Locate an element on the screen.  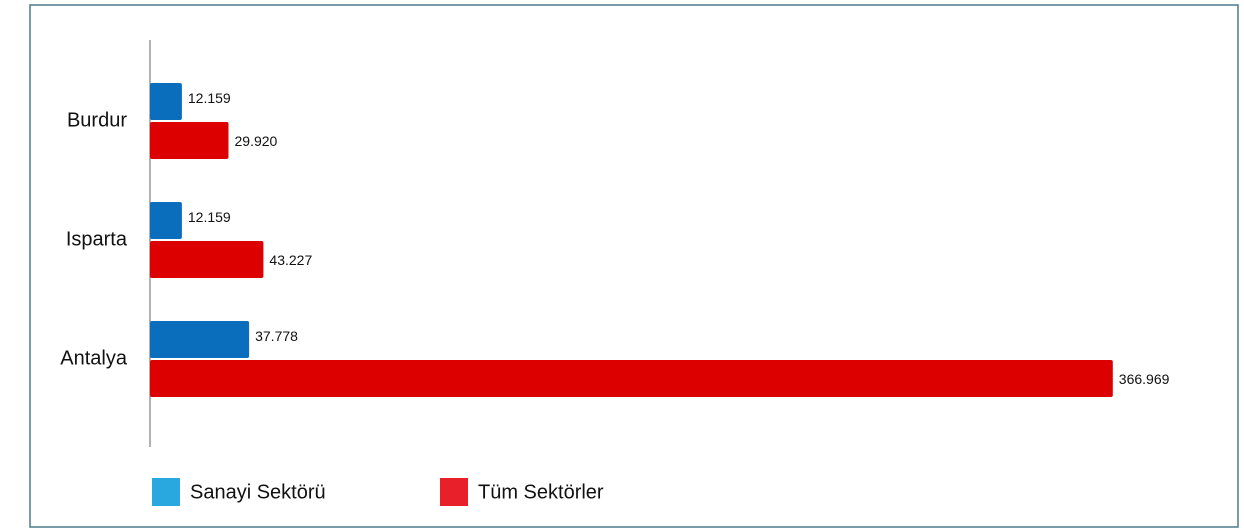
value-label: 43.227 is located at coordinates (290, 260).